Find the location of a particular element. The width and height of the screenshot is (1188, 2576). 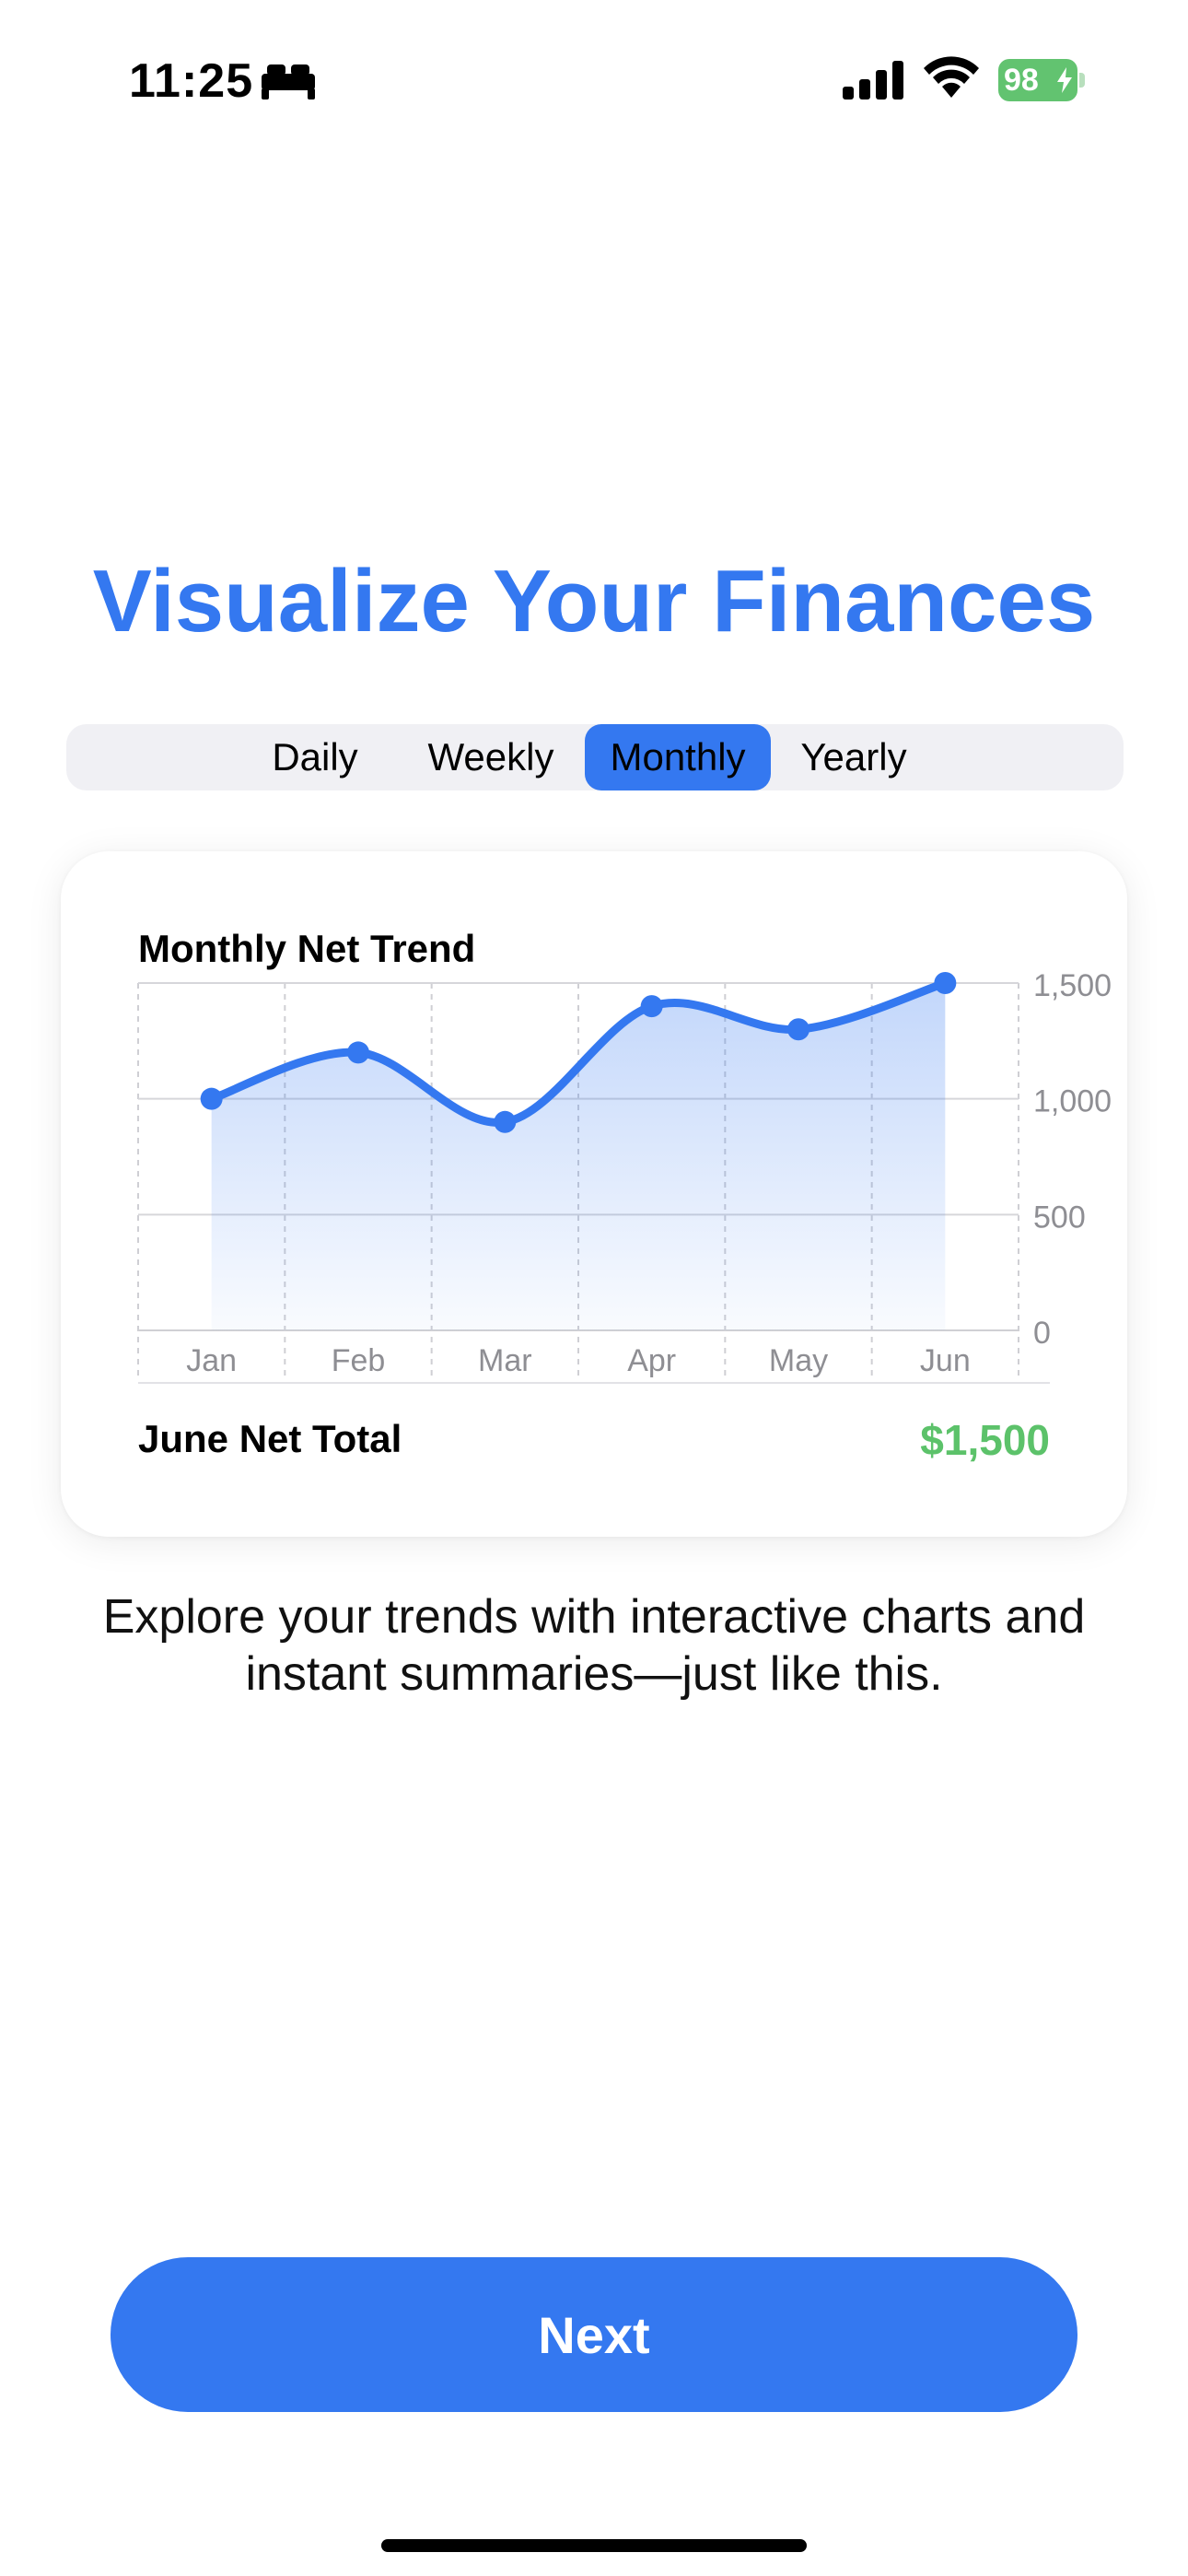

x-tick-label: Mar is located at coordinates (505, 1360).